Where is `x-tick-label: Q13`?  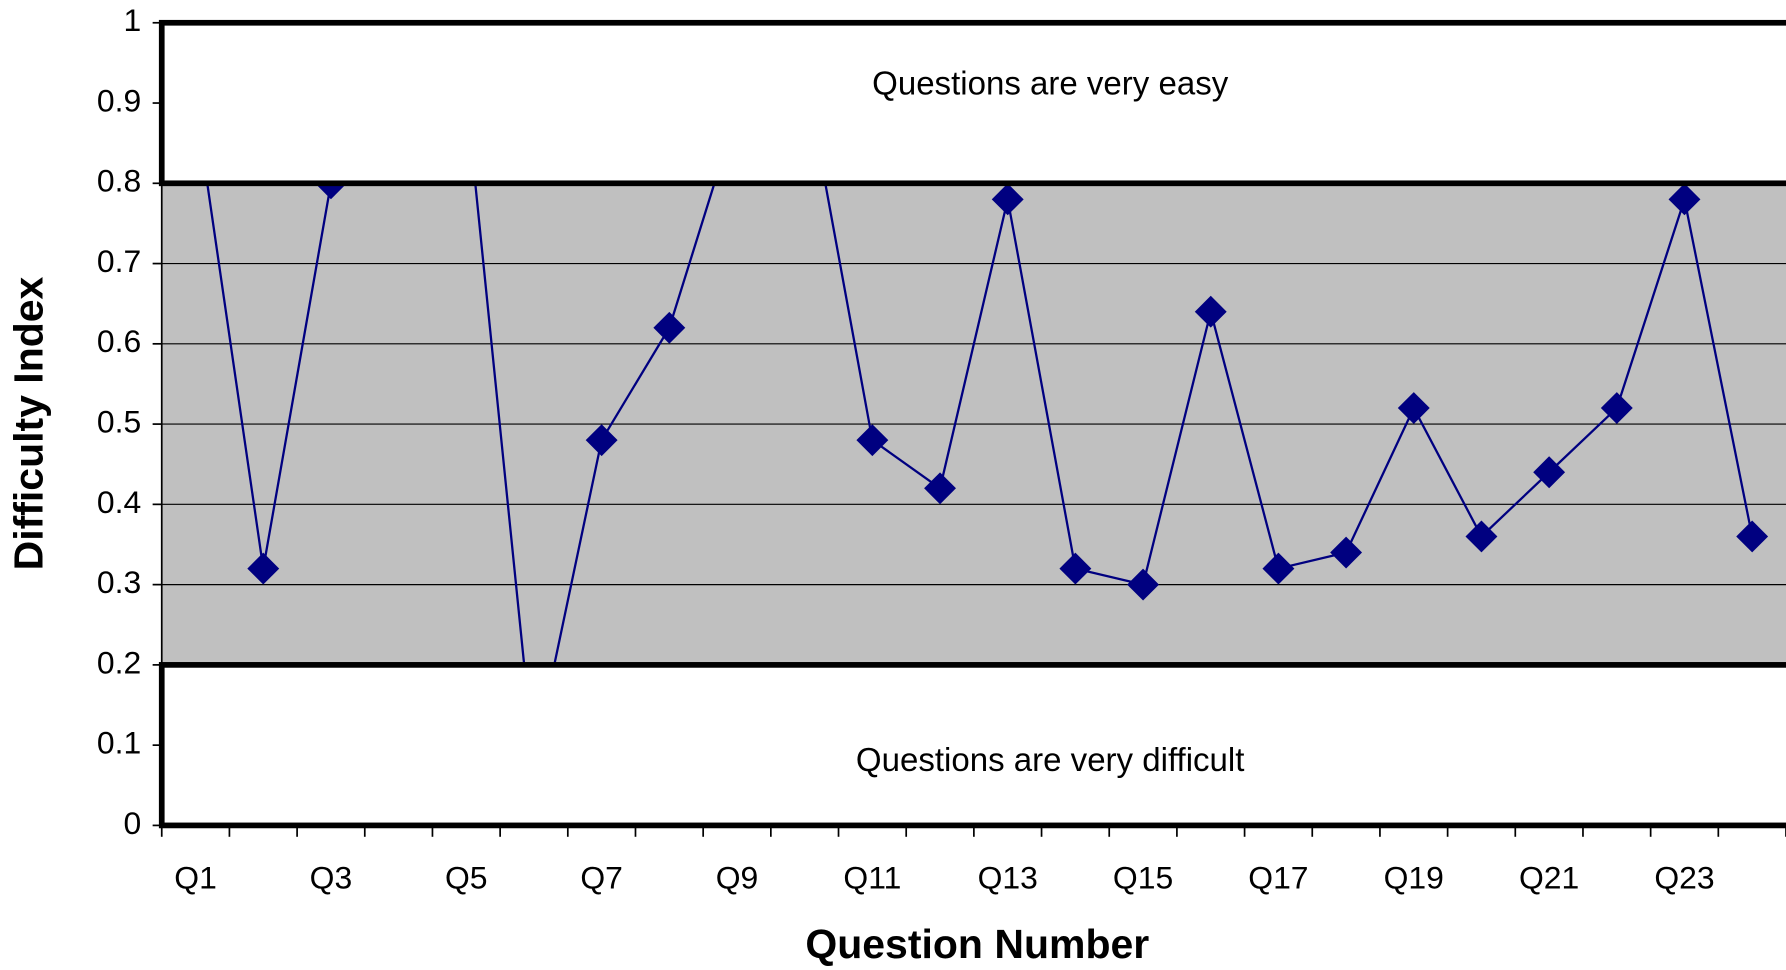
x-tick-label: Q13 is located at coordinates (1008, 877).